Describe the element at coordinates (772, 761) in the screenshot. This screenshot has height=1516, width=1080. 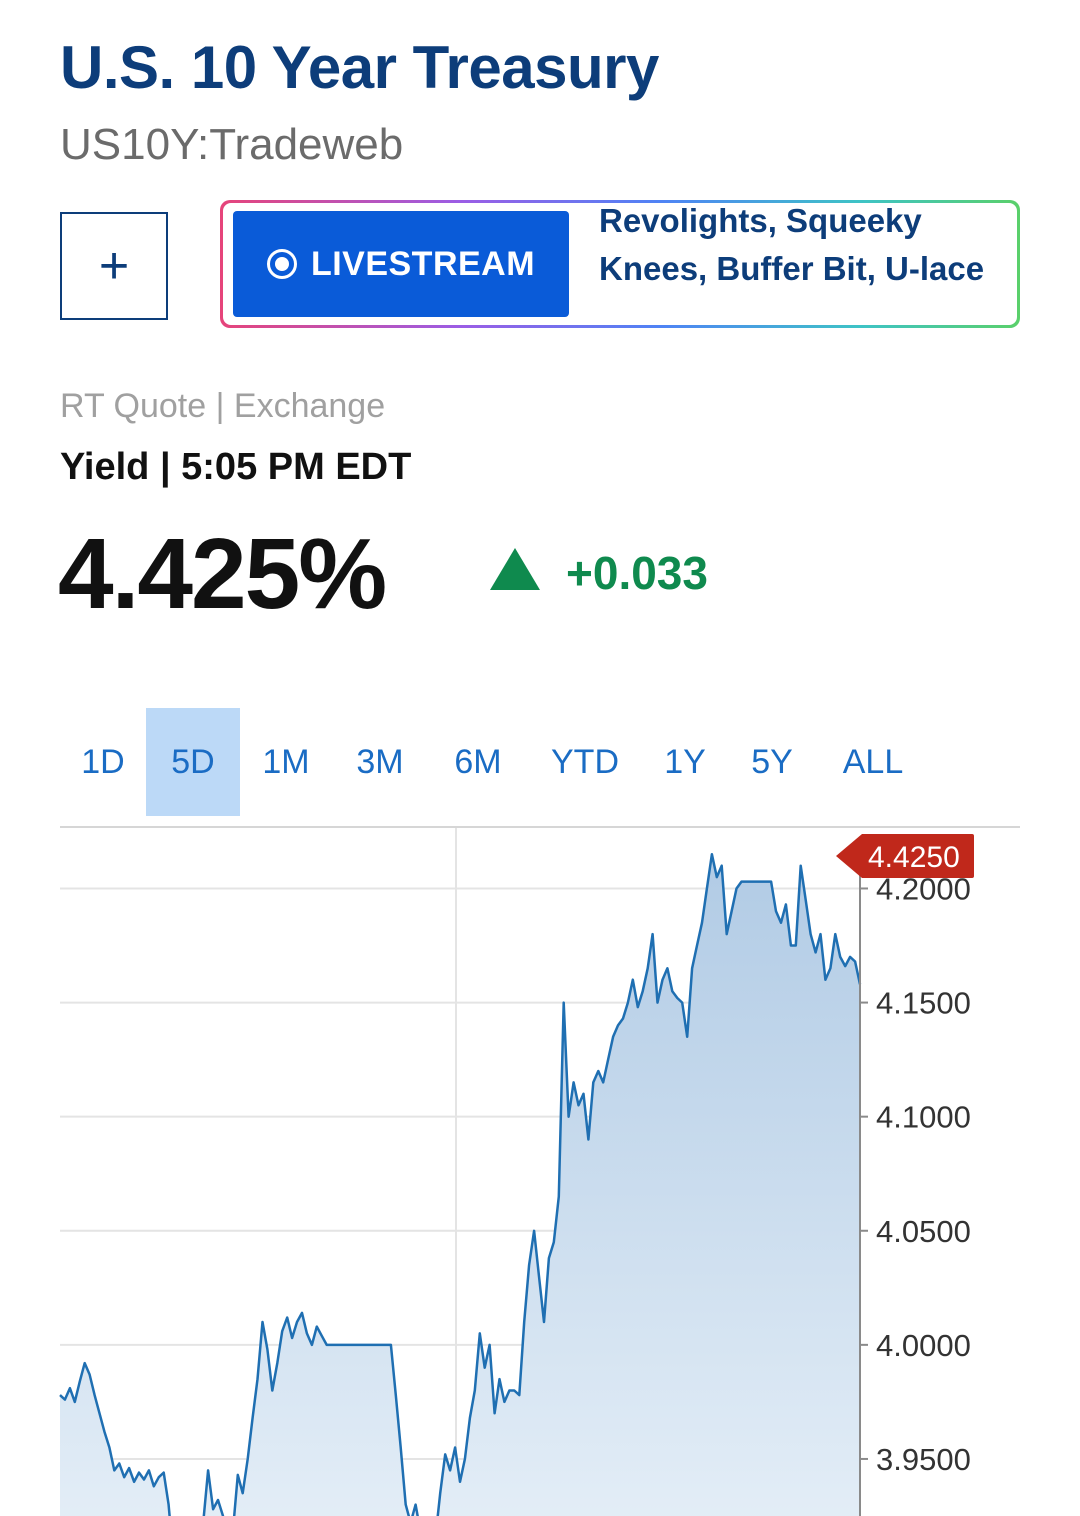
I see `range-tab-5y: 5Y` at that location.